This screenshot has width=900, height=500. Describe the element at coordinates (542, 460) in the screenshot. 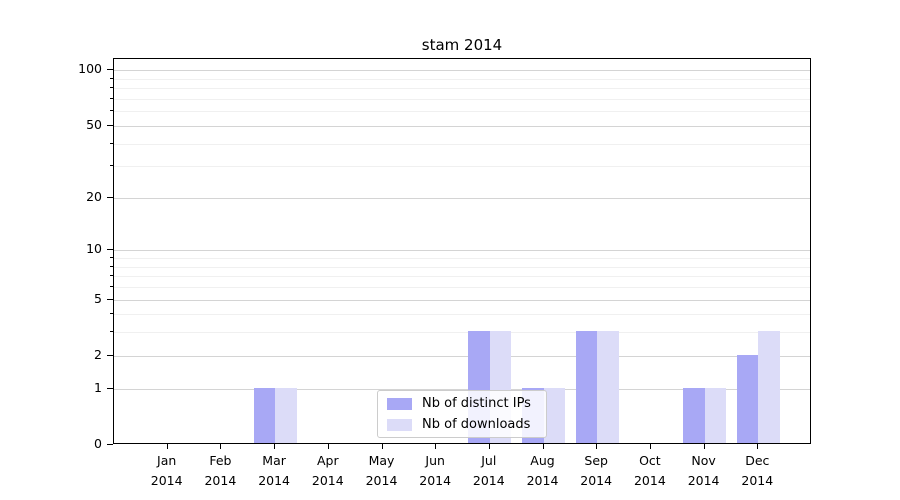

I see `x-tick-label-line: Aug` at that location.